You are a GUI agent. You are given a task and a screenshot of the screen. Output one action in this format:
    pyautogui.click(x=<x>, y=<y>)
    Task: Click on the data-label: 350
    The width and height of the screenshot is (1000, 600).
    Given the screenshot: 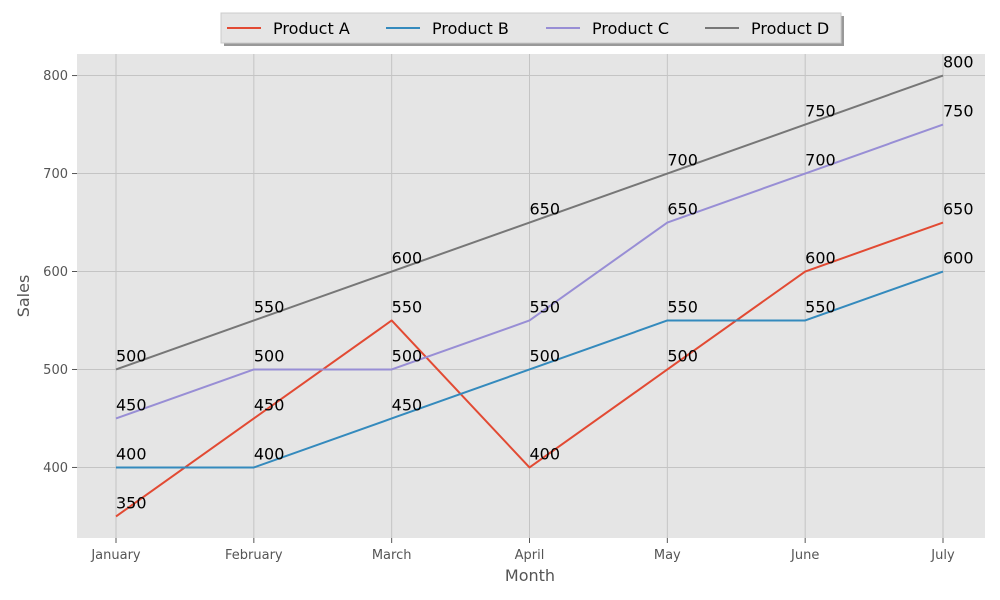 What is the action you would take?
    pyautogui.click(x=131, y=502)
    